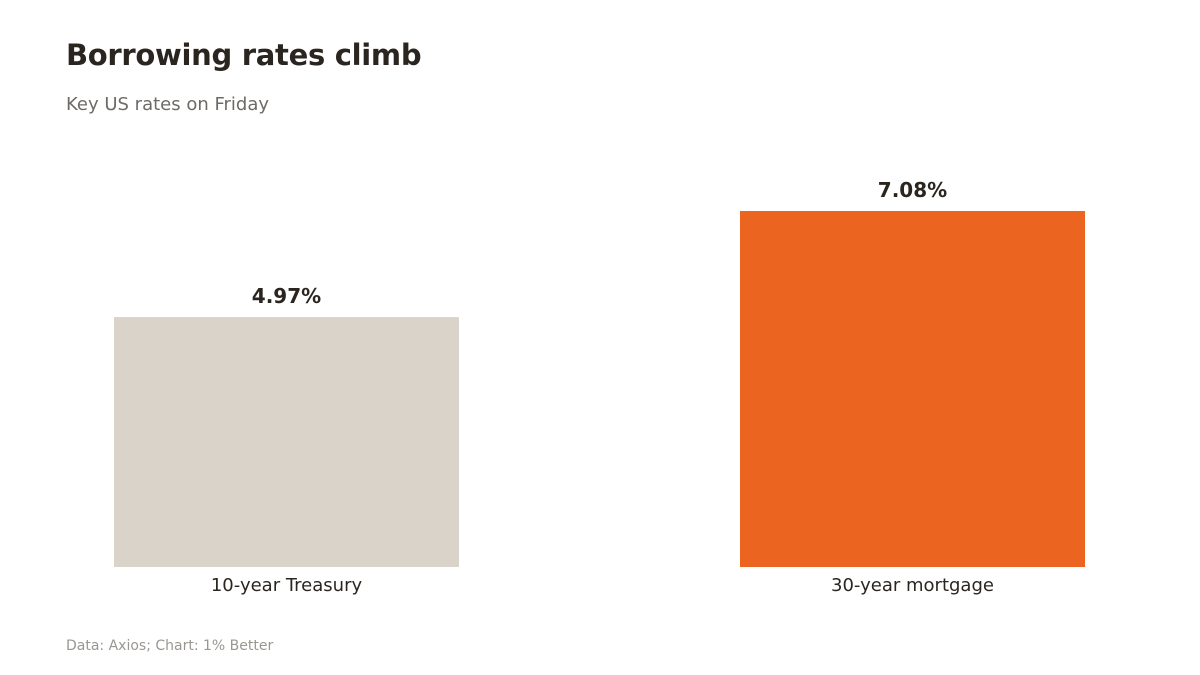 This screenshot has height=675, width=1200. Describe the element at coordinates (170, 646) in the screenshot. I see `source-note: Data: Axios; Chart: 1% Better` at that location.